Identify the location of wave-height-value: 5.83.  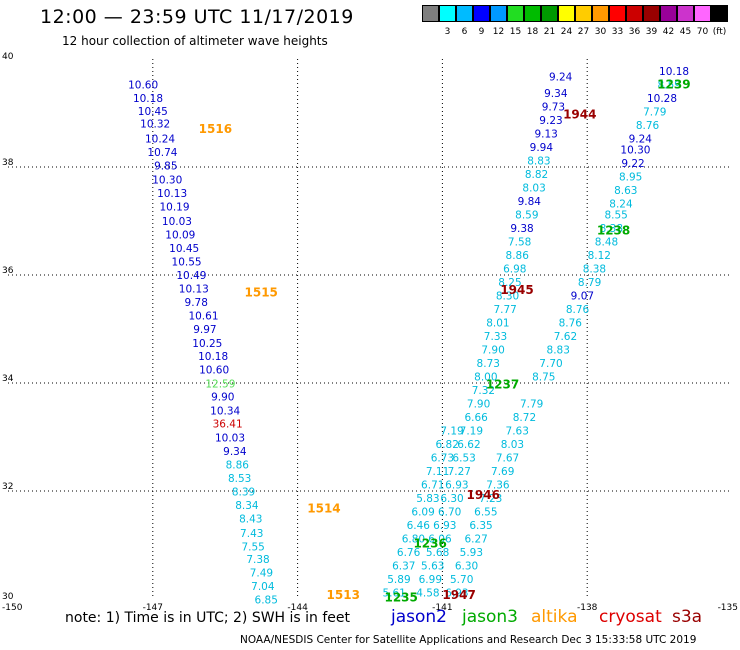
(427, 499).